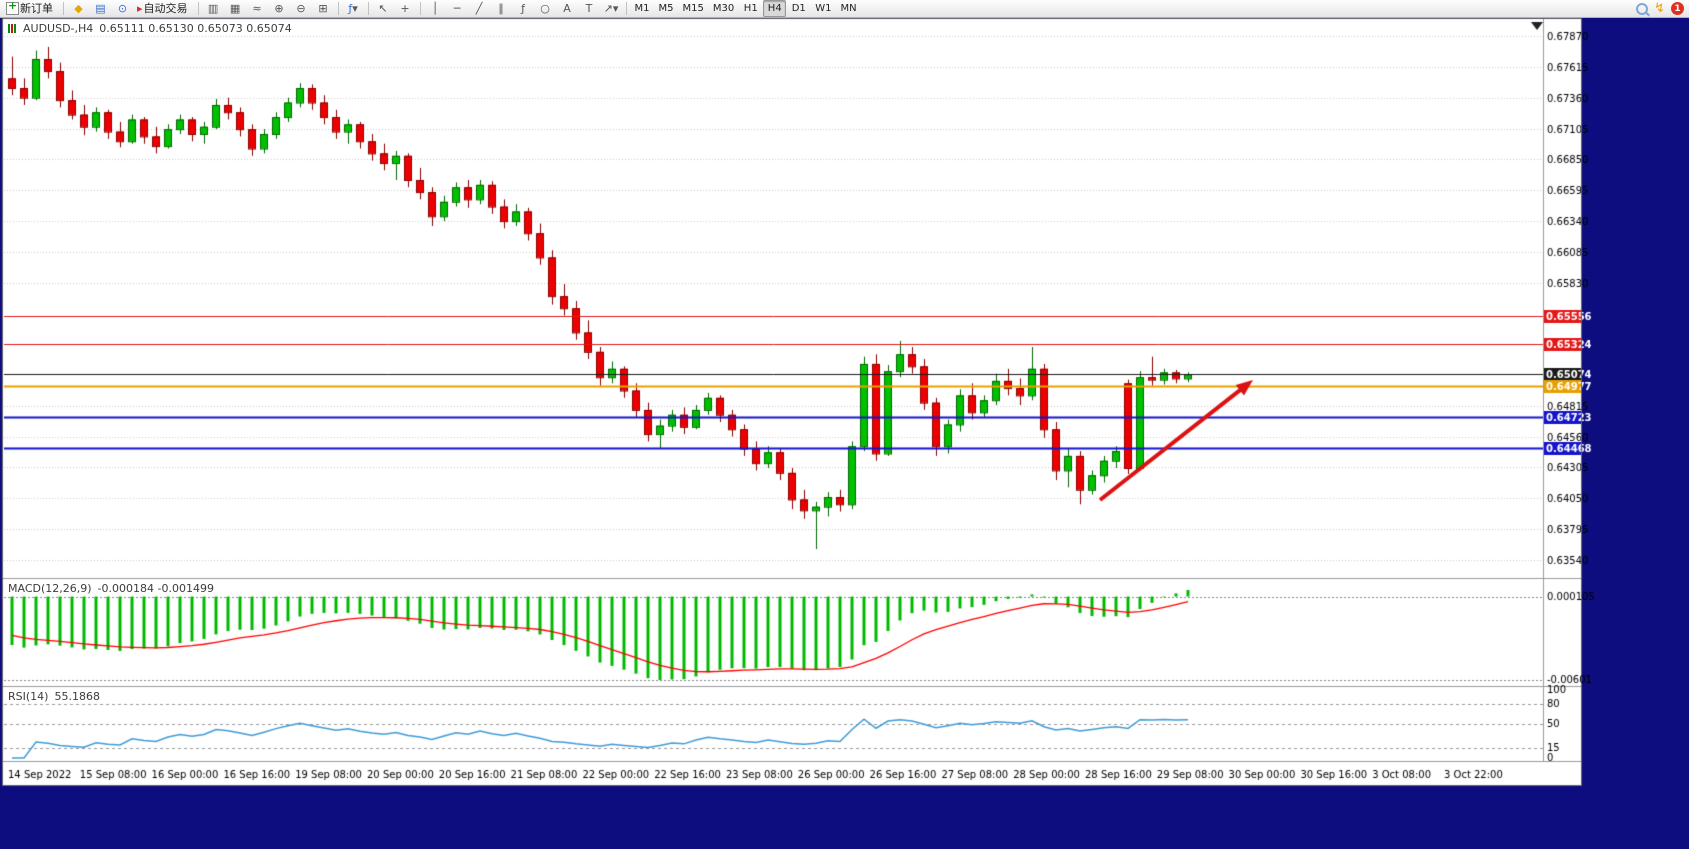 This screenshot has width=1689, height=849. I want to click on crosshair-tool-button: +, so click(405, 8).